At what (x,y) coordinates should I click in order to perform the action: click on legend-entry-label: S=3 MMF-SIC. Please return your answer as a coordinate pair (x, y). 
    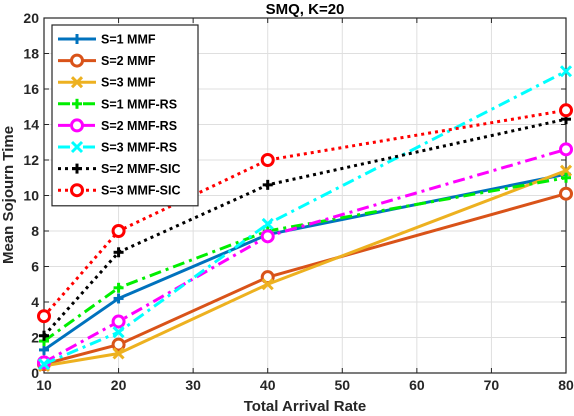
    Looking at the image, I should click on (141, 191).